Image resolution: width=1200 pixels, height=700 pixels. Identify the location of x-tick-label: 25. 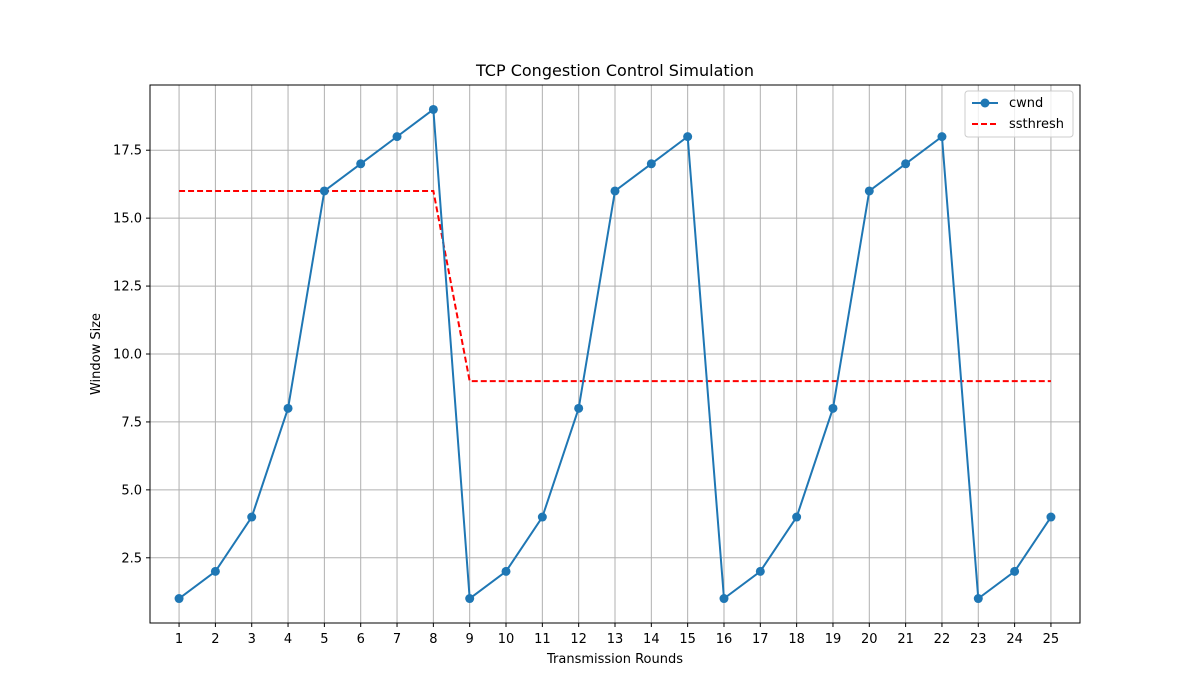
(1051, 639).